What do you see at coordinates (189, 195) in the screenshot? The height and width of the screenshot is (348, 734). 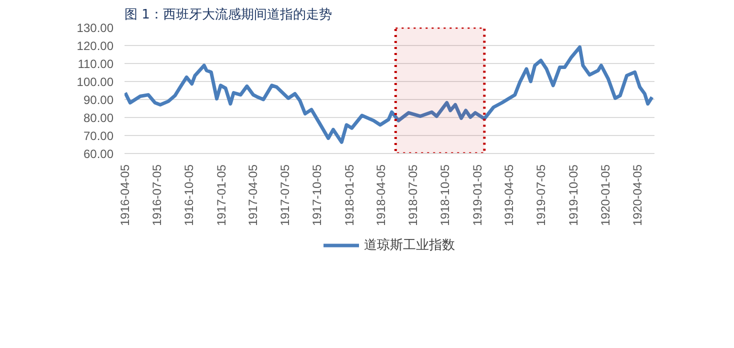 I see `x-tick-label: 1916-10-05` at bounding box center [189, 195].